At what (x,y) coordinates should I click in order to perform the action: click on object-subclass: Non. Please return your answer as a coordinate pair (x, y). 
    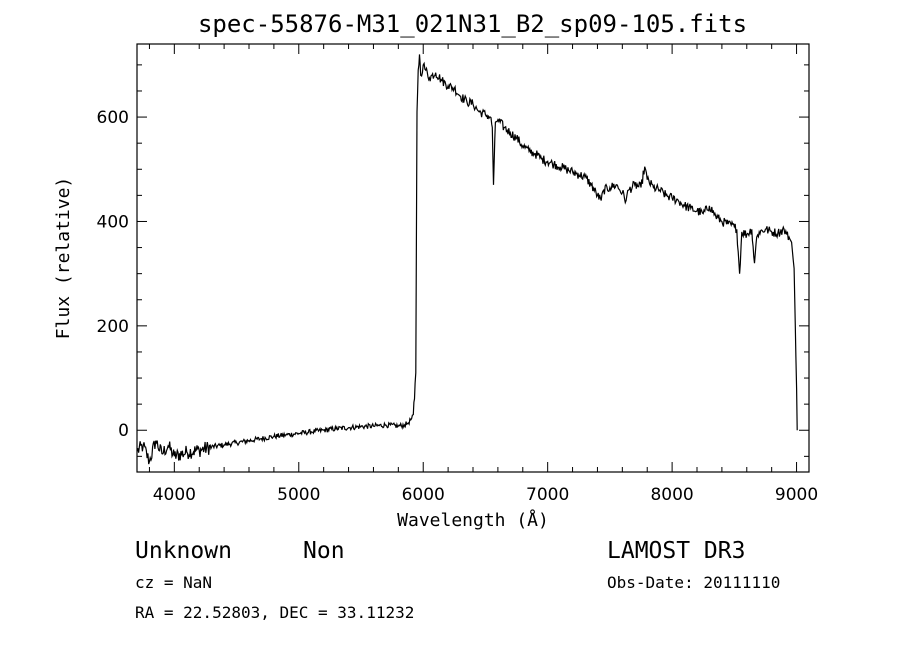
    Looking at the image, I should click on (324, 551).